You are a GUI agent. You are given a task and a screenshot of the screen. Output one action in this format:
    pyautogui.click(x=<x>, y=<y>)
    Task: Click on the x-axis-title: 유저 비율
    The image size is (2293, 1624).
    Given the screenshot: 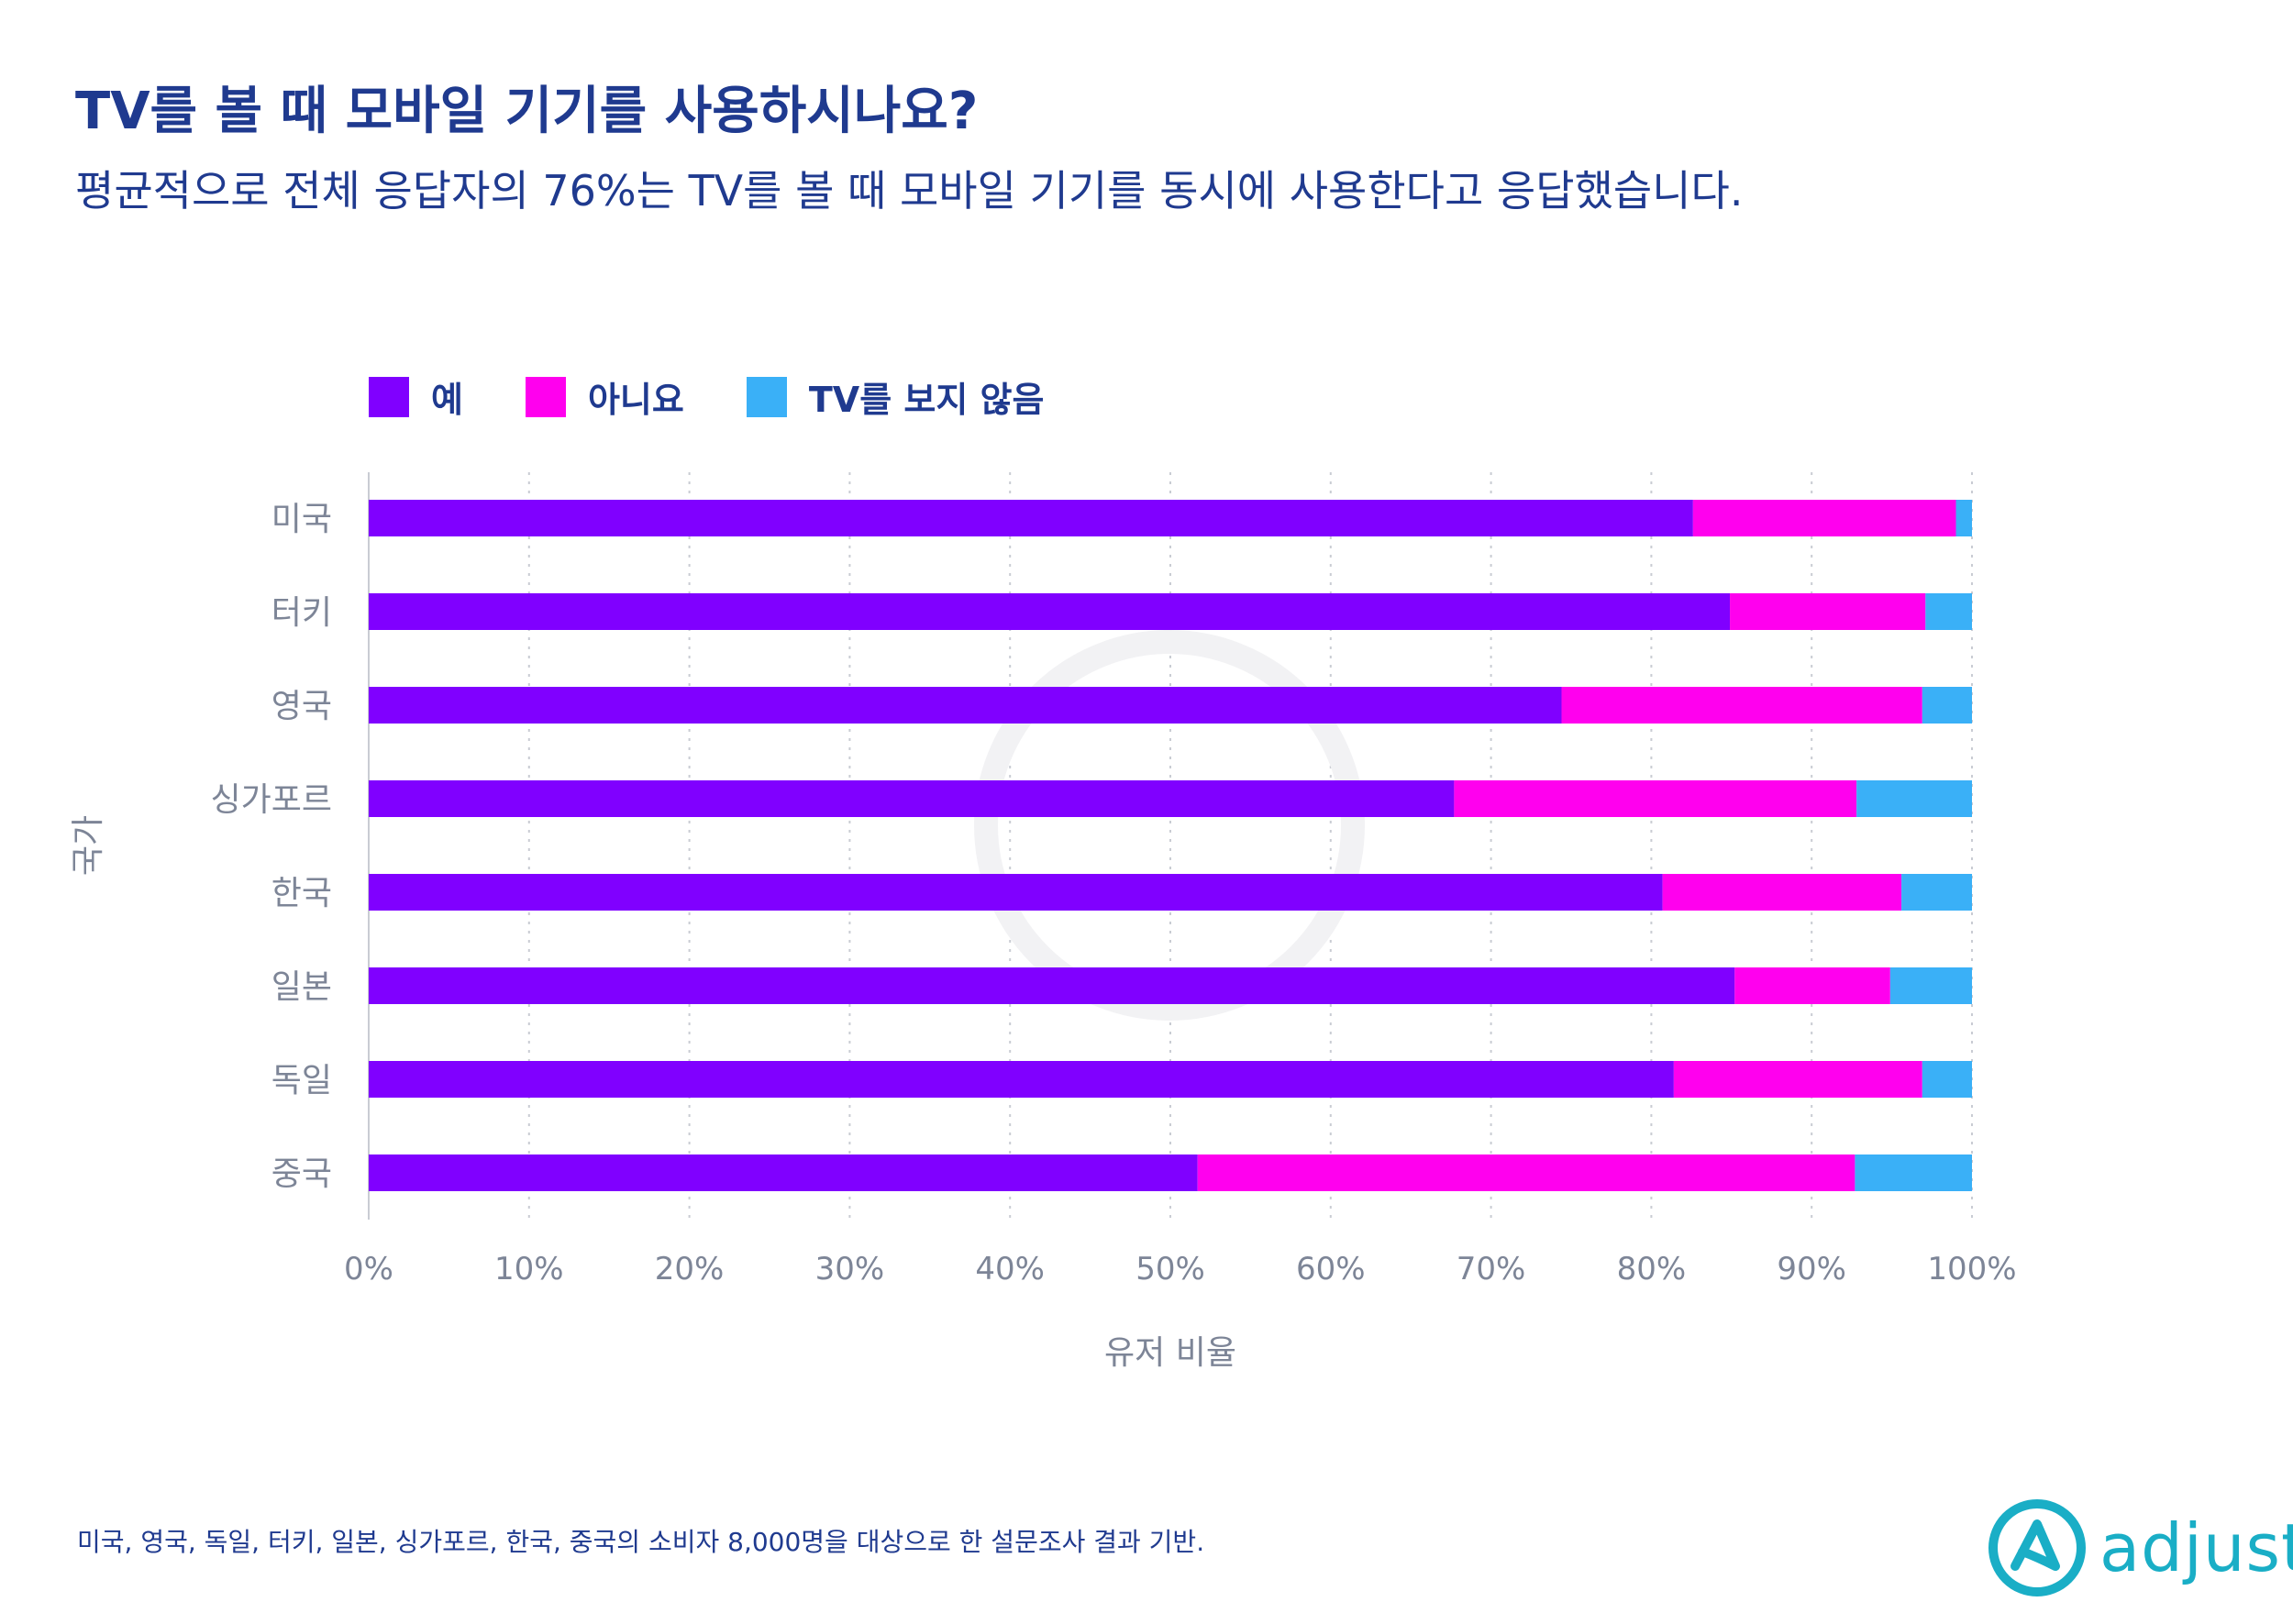 What is the action you would take?
    pyautogui.click(x=1170, y=1353)
    